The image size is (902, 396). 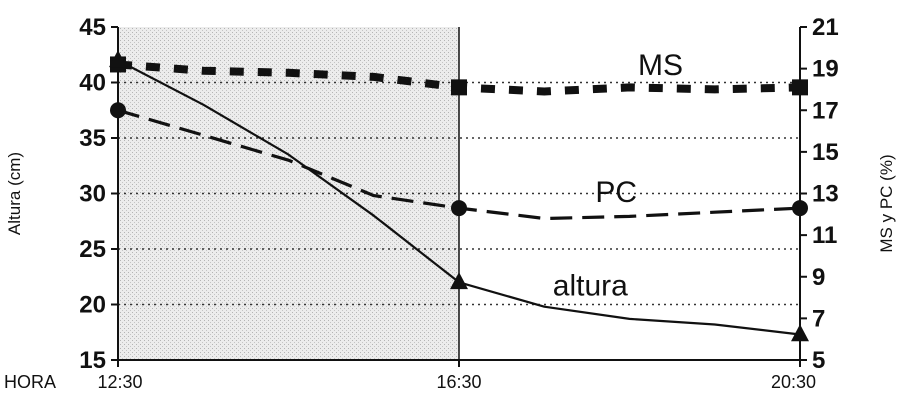 What do you see at coordinates (30, 382) in the screenshot?
I see `x-axis-title: HORA` at bounding box center [30, 382].